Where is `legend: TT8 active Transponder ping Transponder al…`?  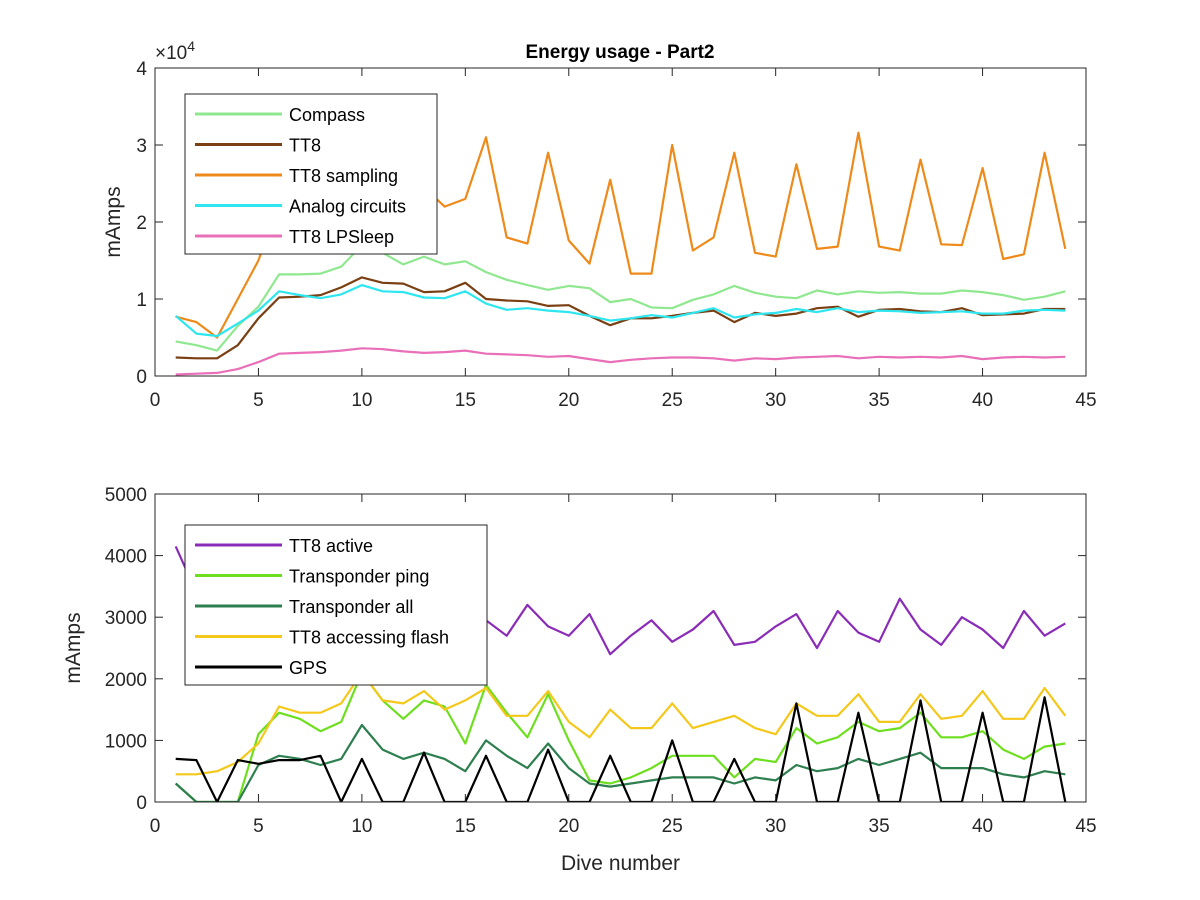
legend: TT8 active Transponder ping Transponder al… is located at coordinates (336, 605).